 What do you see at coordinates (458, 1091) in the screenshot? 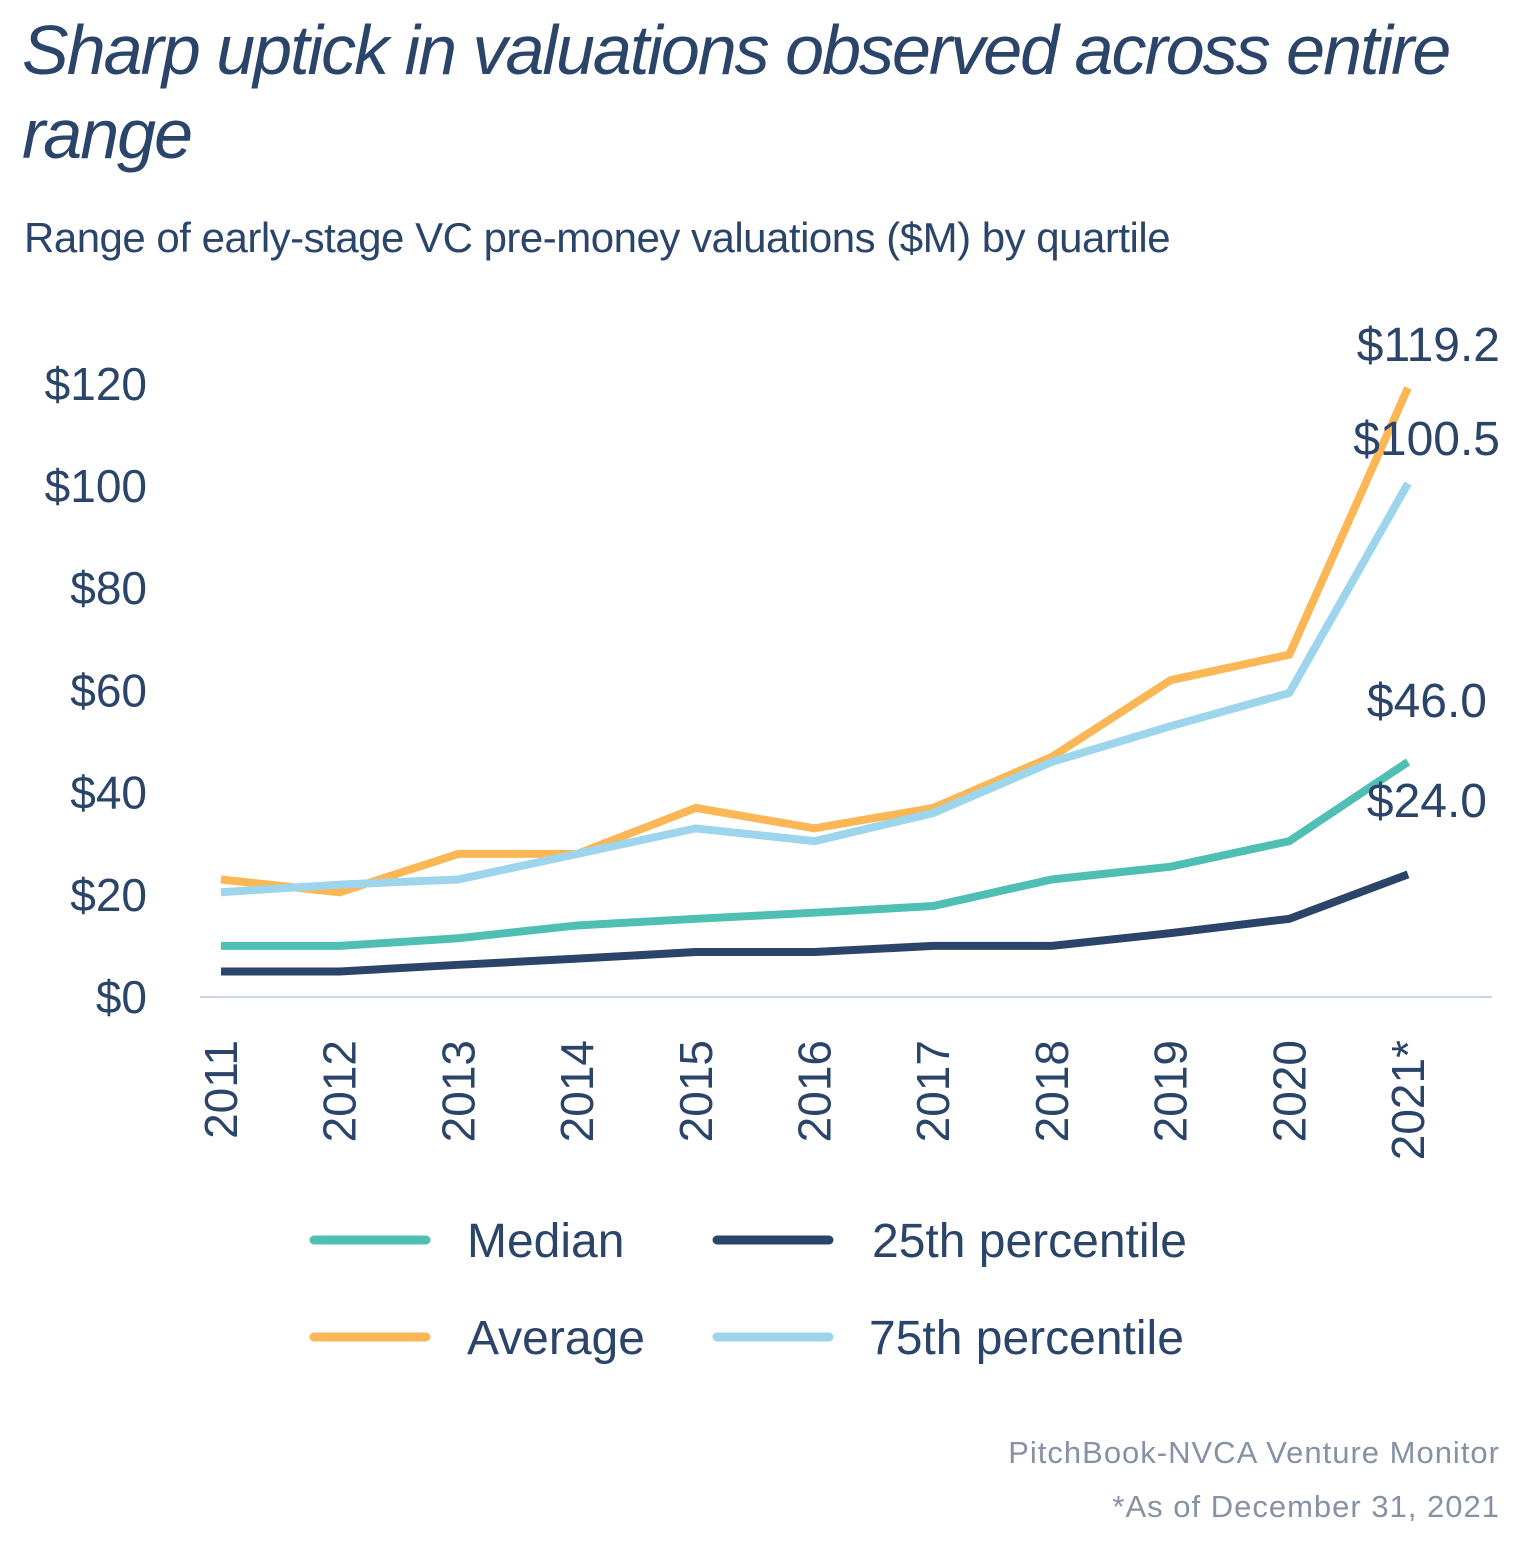
I see `x-tick-label: 2013` at bounding box center [458, 1091].